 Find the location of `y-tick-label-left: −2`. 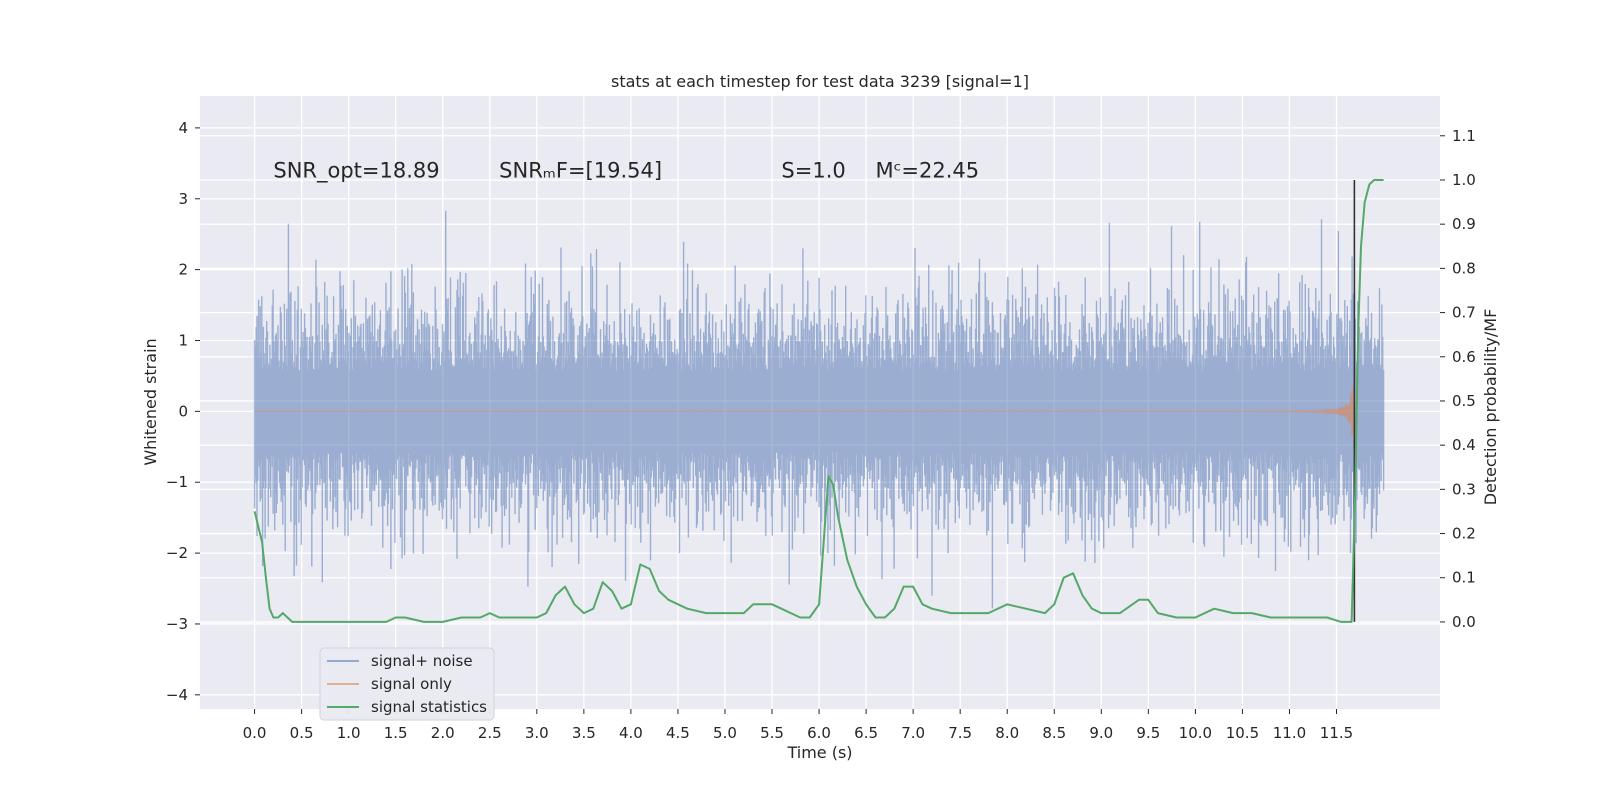

y-tick-label-left: −2 is located at coordinates (177, 553).